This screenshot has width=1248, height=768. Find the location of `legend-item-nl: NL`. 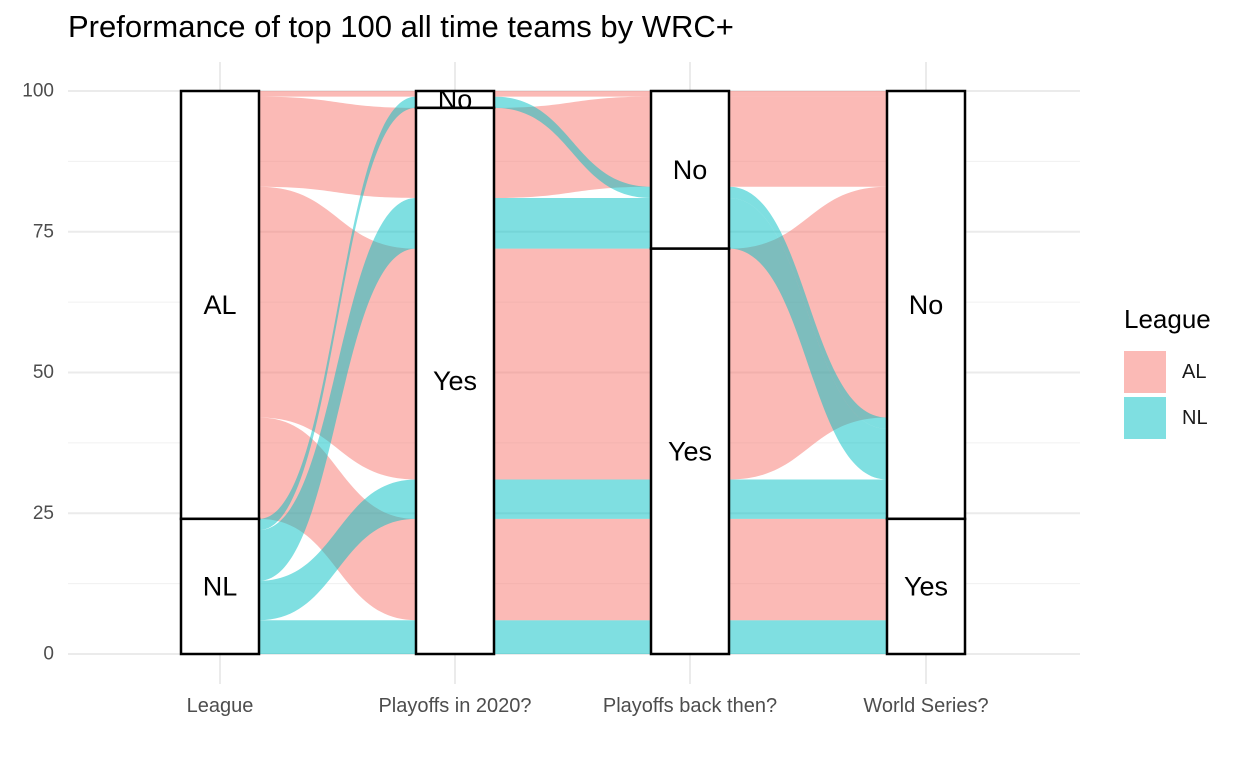

legend-item-nl: NL is located at coordinates (1167, 418).